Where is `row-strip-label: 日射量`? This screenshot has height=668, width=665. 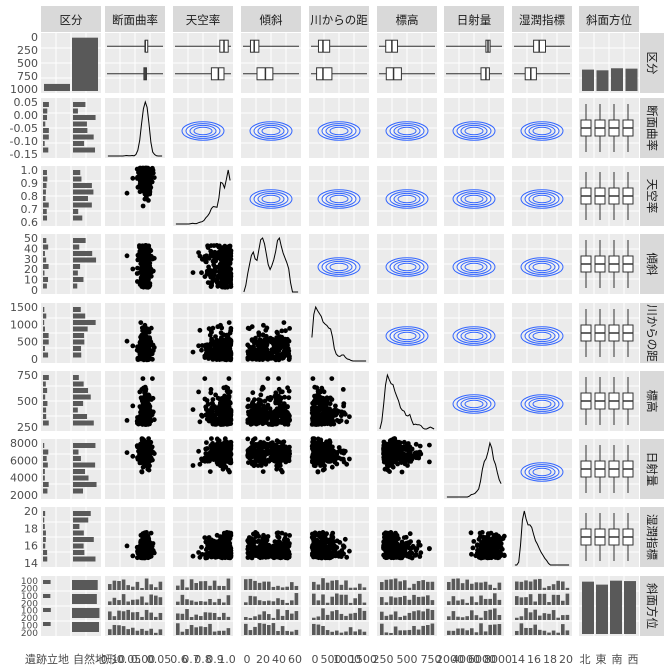
row-strip-label: 日射量 is located at coordinates (652, 469).